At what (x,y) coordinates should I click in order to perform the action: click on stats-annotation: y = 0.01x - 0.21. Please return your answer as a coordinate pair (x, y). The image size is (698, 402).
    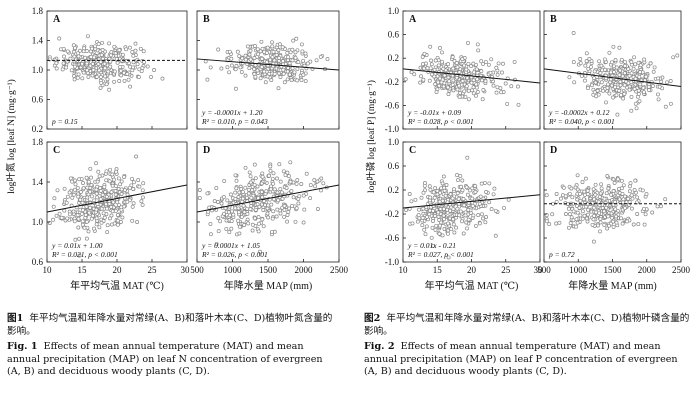
    Looking at the image, I should click on (431, 245).